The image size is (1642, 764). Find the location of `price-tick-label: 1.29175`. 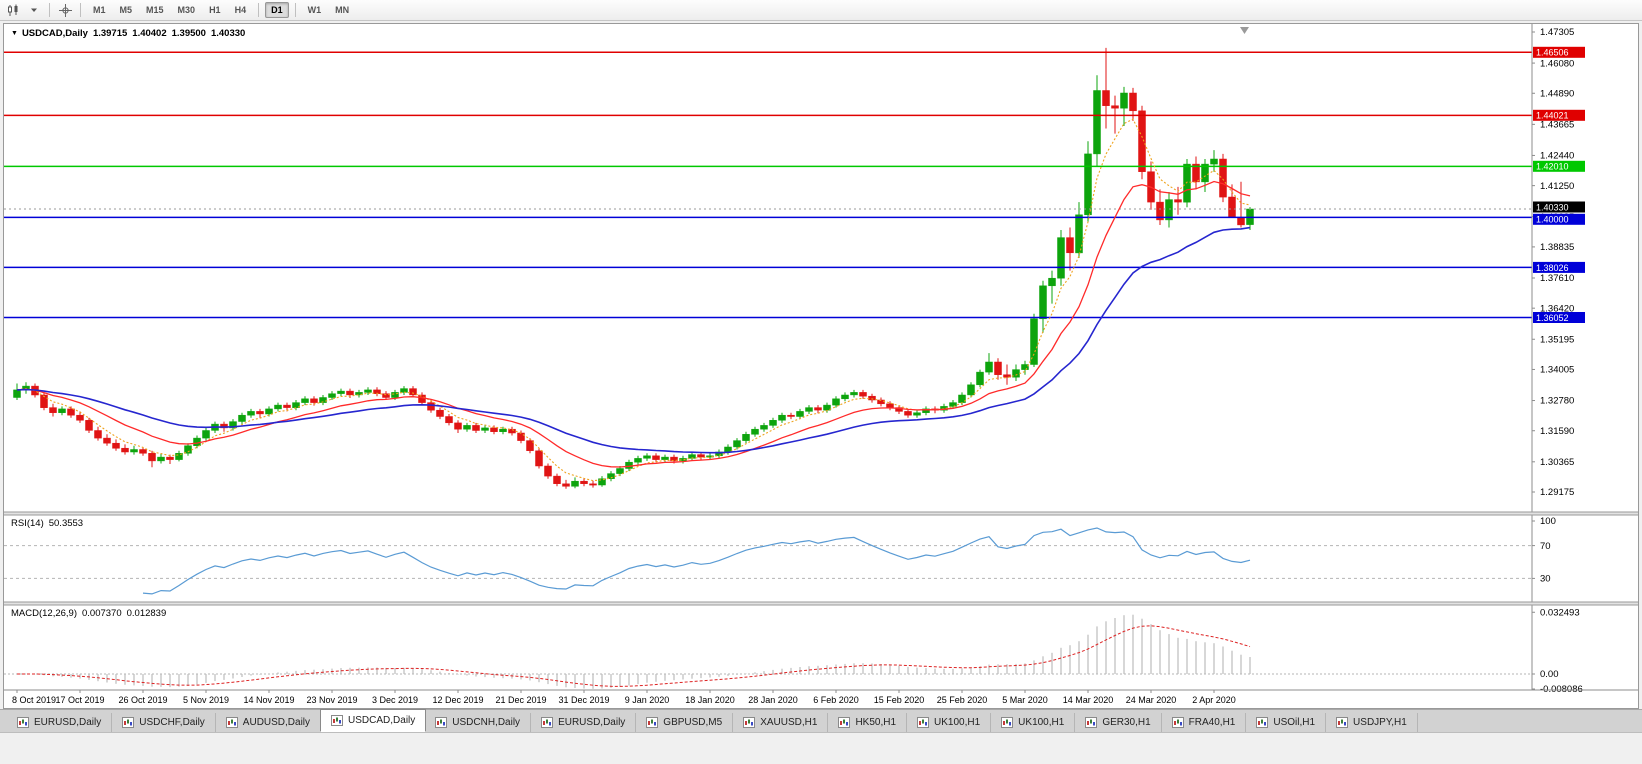

price-tick-label: 1.29175 is located at coordinates (1557, 492).